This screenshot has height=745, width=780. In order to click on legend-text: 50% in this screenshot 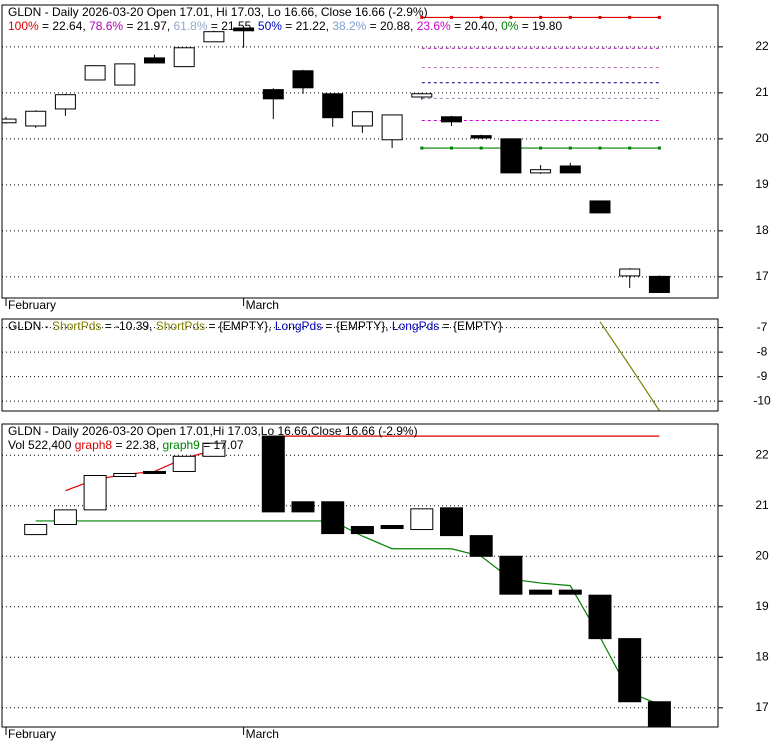, I will do `click(270, 26)`.